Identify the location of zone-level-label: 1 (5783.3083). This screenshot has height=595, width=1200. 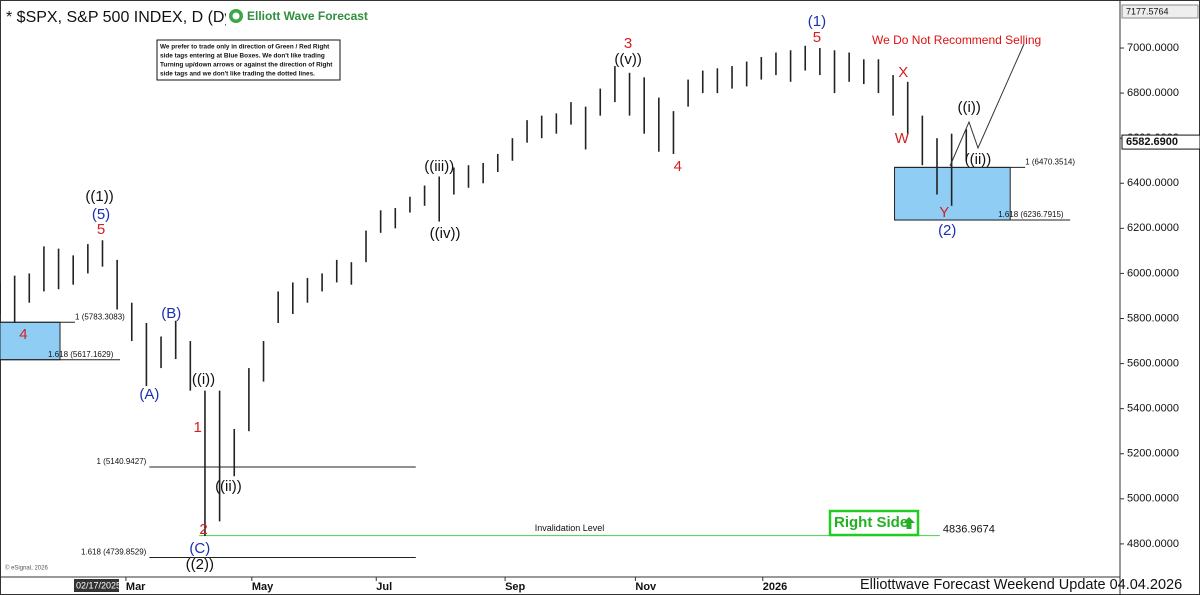
(100, 316).